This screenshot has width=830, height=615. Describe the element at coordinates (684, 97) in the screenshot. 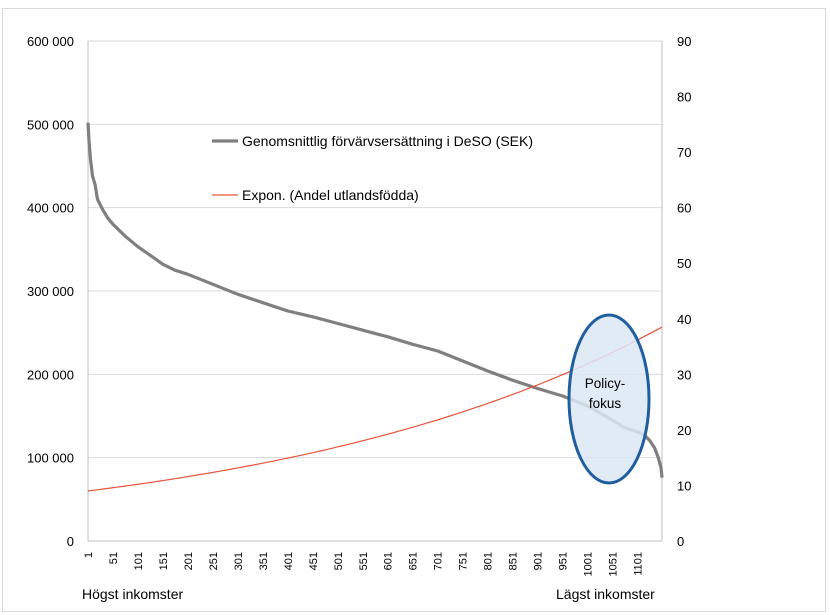

I see `right-axis-tick-label: 80` at that location.